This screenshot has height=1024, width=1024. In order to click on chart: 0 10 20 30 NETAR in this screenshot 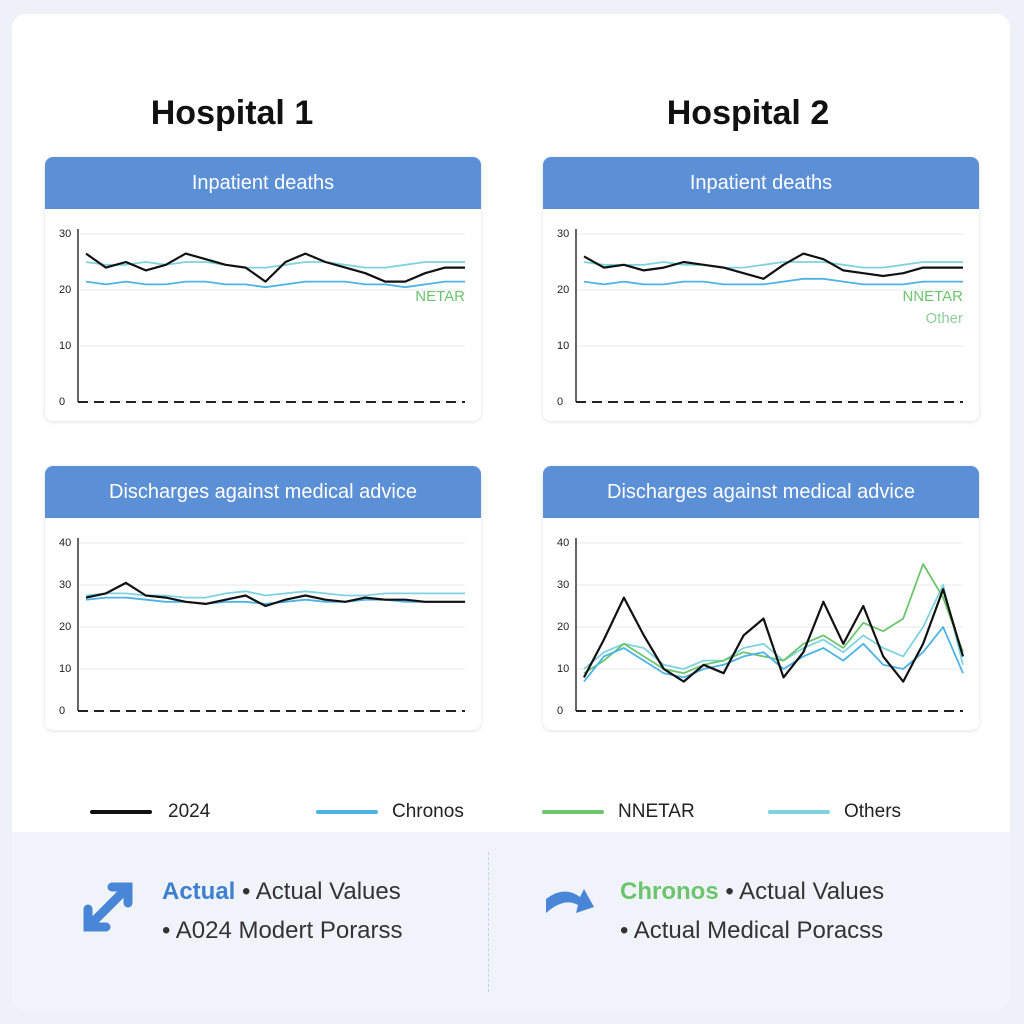, I will do `click(262, 318)`.